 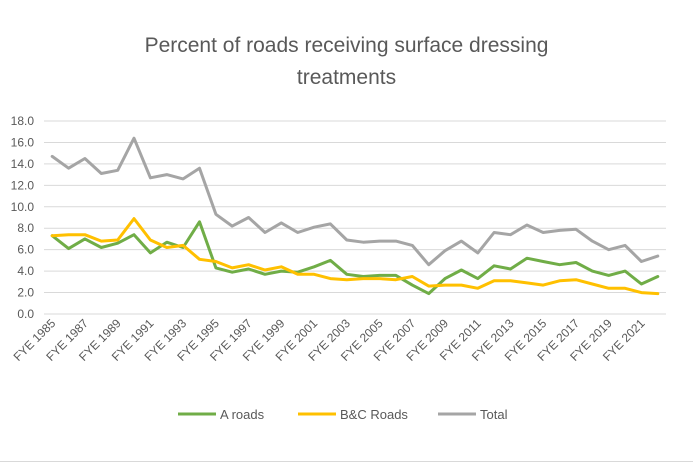 I want to click on y-tick-label: 4.0, so click(x=25, y=271).